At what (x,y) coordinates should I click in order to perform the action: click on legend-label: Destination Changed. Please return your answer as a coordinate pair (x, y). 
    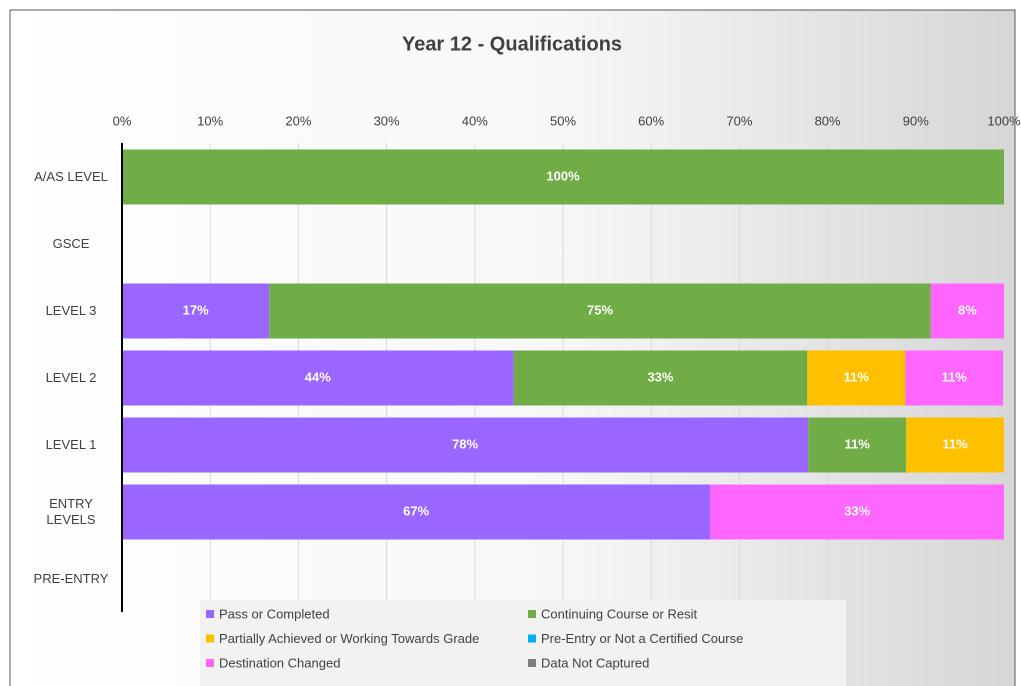
    Looking at the image, I should click on (279, 662).